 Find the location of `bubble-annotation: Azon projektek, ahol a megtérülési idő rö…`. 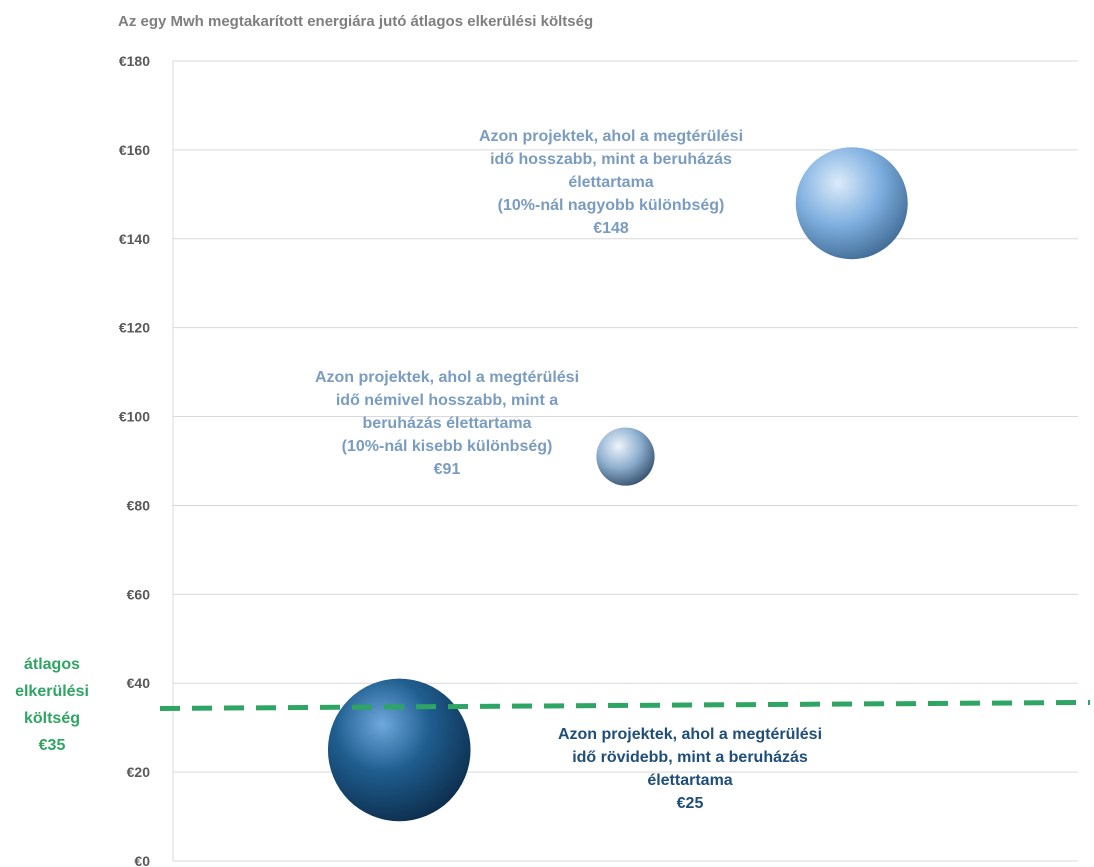

bubble-annotation: Azon projektek, ahol a megtérülési idő rö… is located at coordinates (690, 769).